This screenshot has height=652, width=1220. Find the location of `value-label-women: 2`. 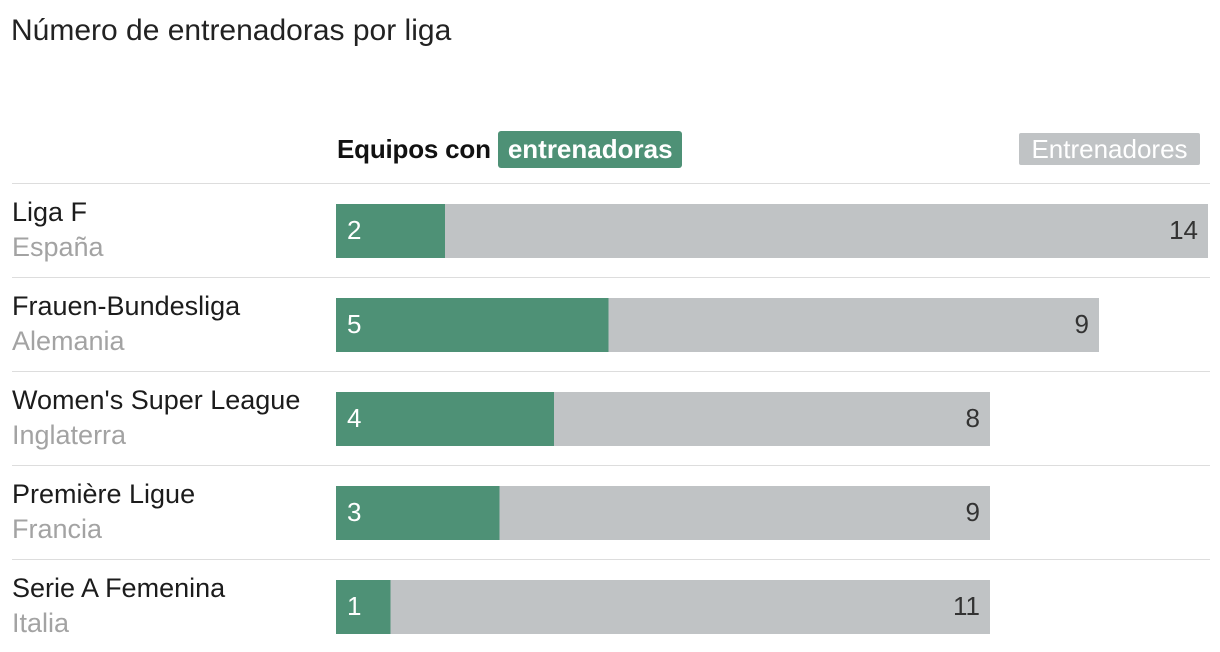

value-label-women: 2 is located at coordinates (354, 230).